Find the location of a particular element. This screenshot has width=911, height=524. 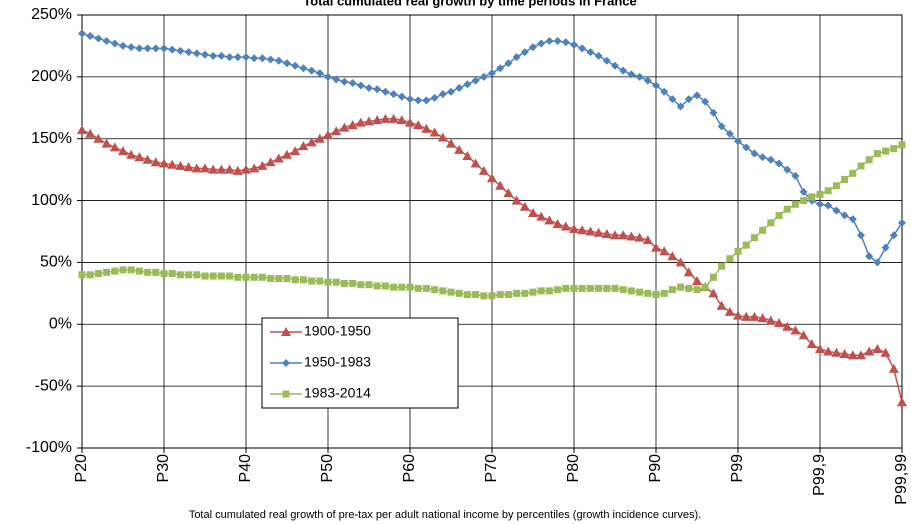

legend-label: 1983-2014 is located at coordinates (337, 393).